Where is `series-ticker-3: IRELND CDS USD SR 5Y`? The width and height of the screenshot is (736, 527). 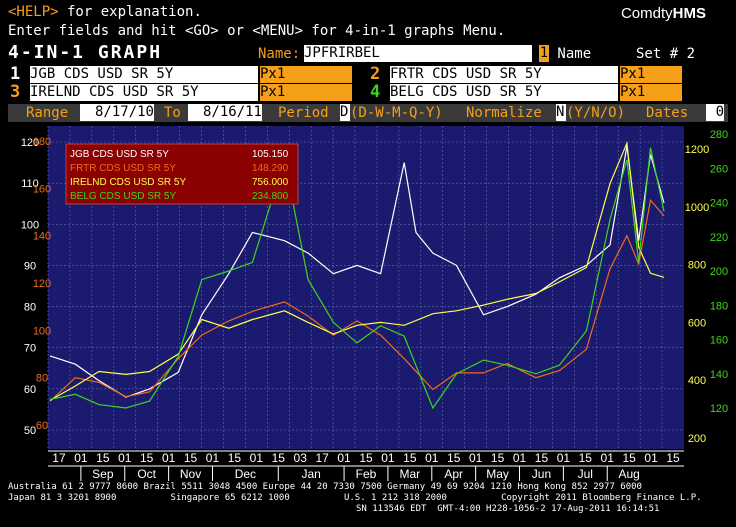
series-ticker-3: IRELND CDS USD SR 5Y is located at coordinates (144, 92).